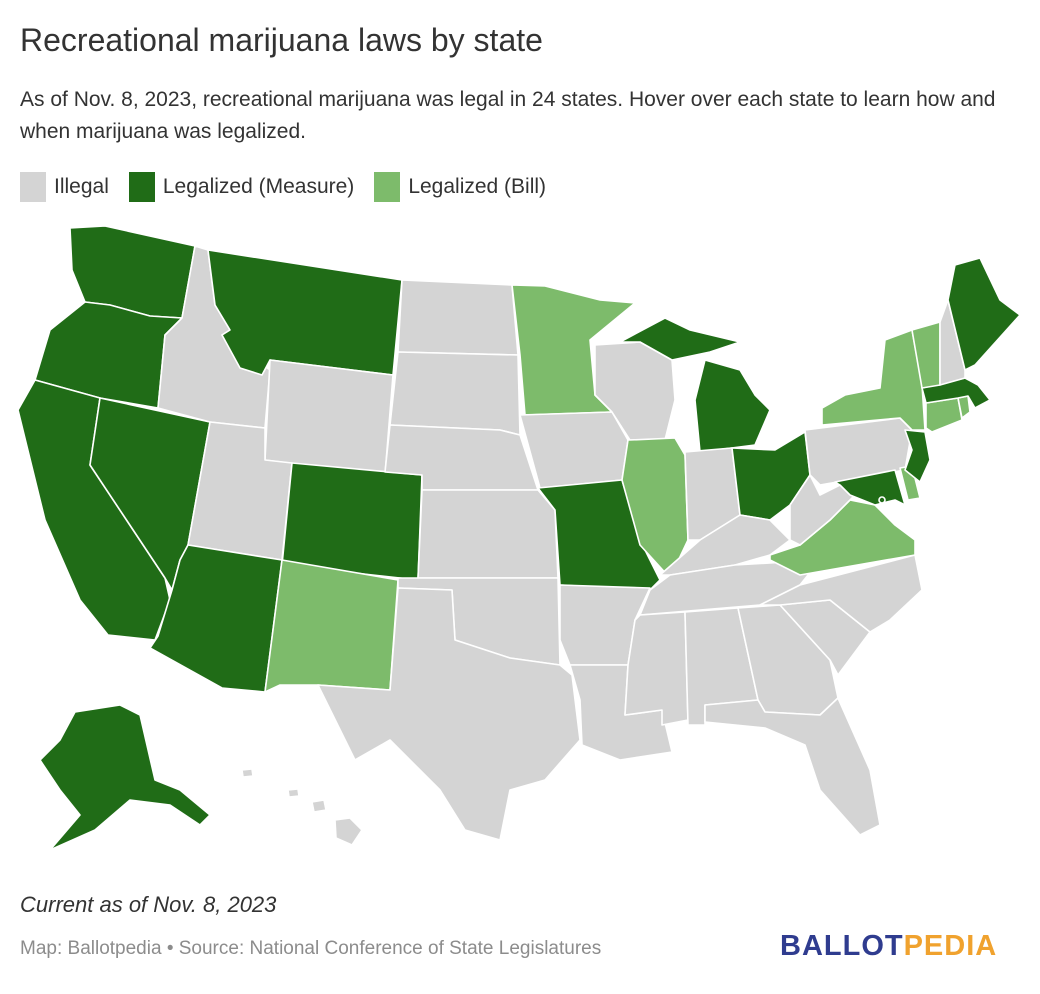  What do you see at coordinates (329, 417) in the screenshot?
I see `state-WY` at bounding box center [329, 417].